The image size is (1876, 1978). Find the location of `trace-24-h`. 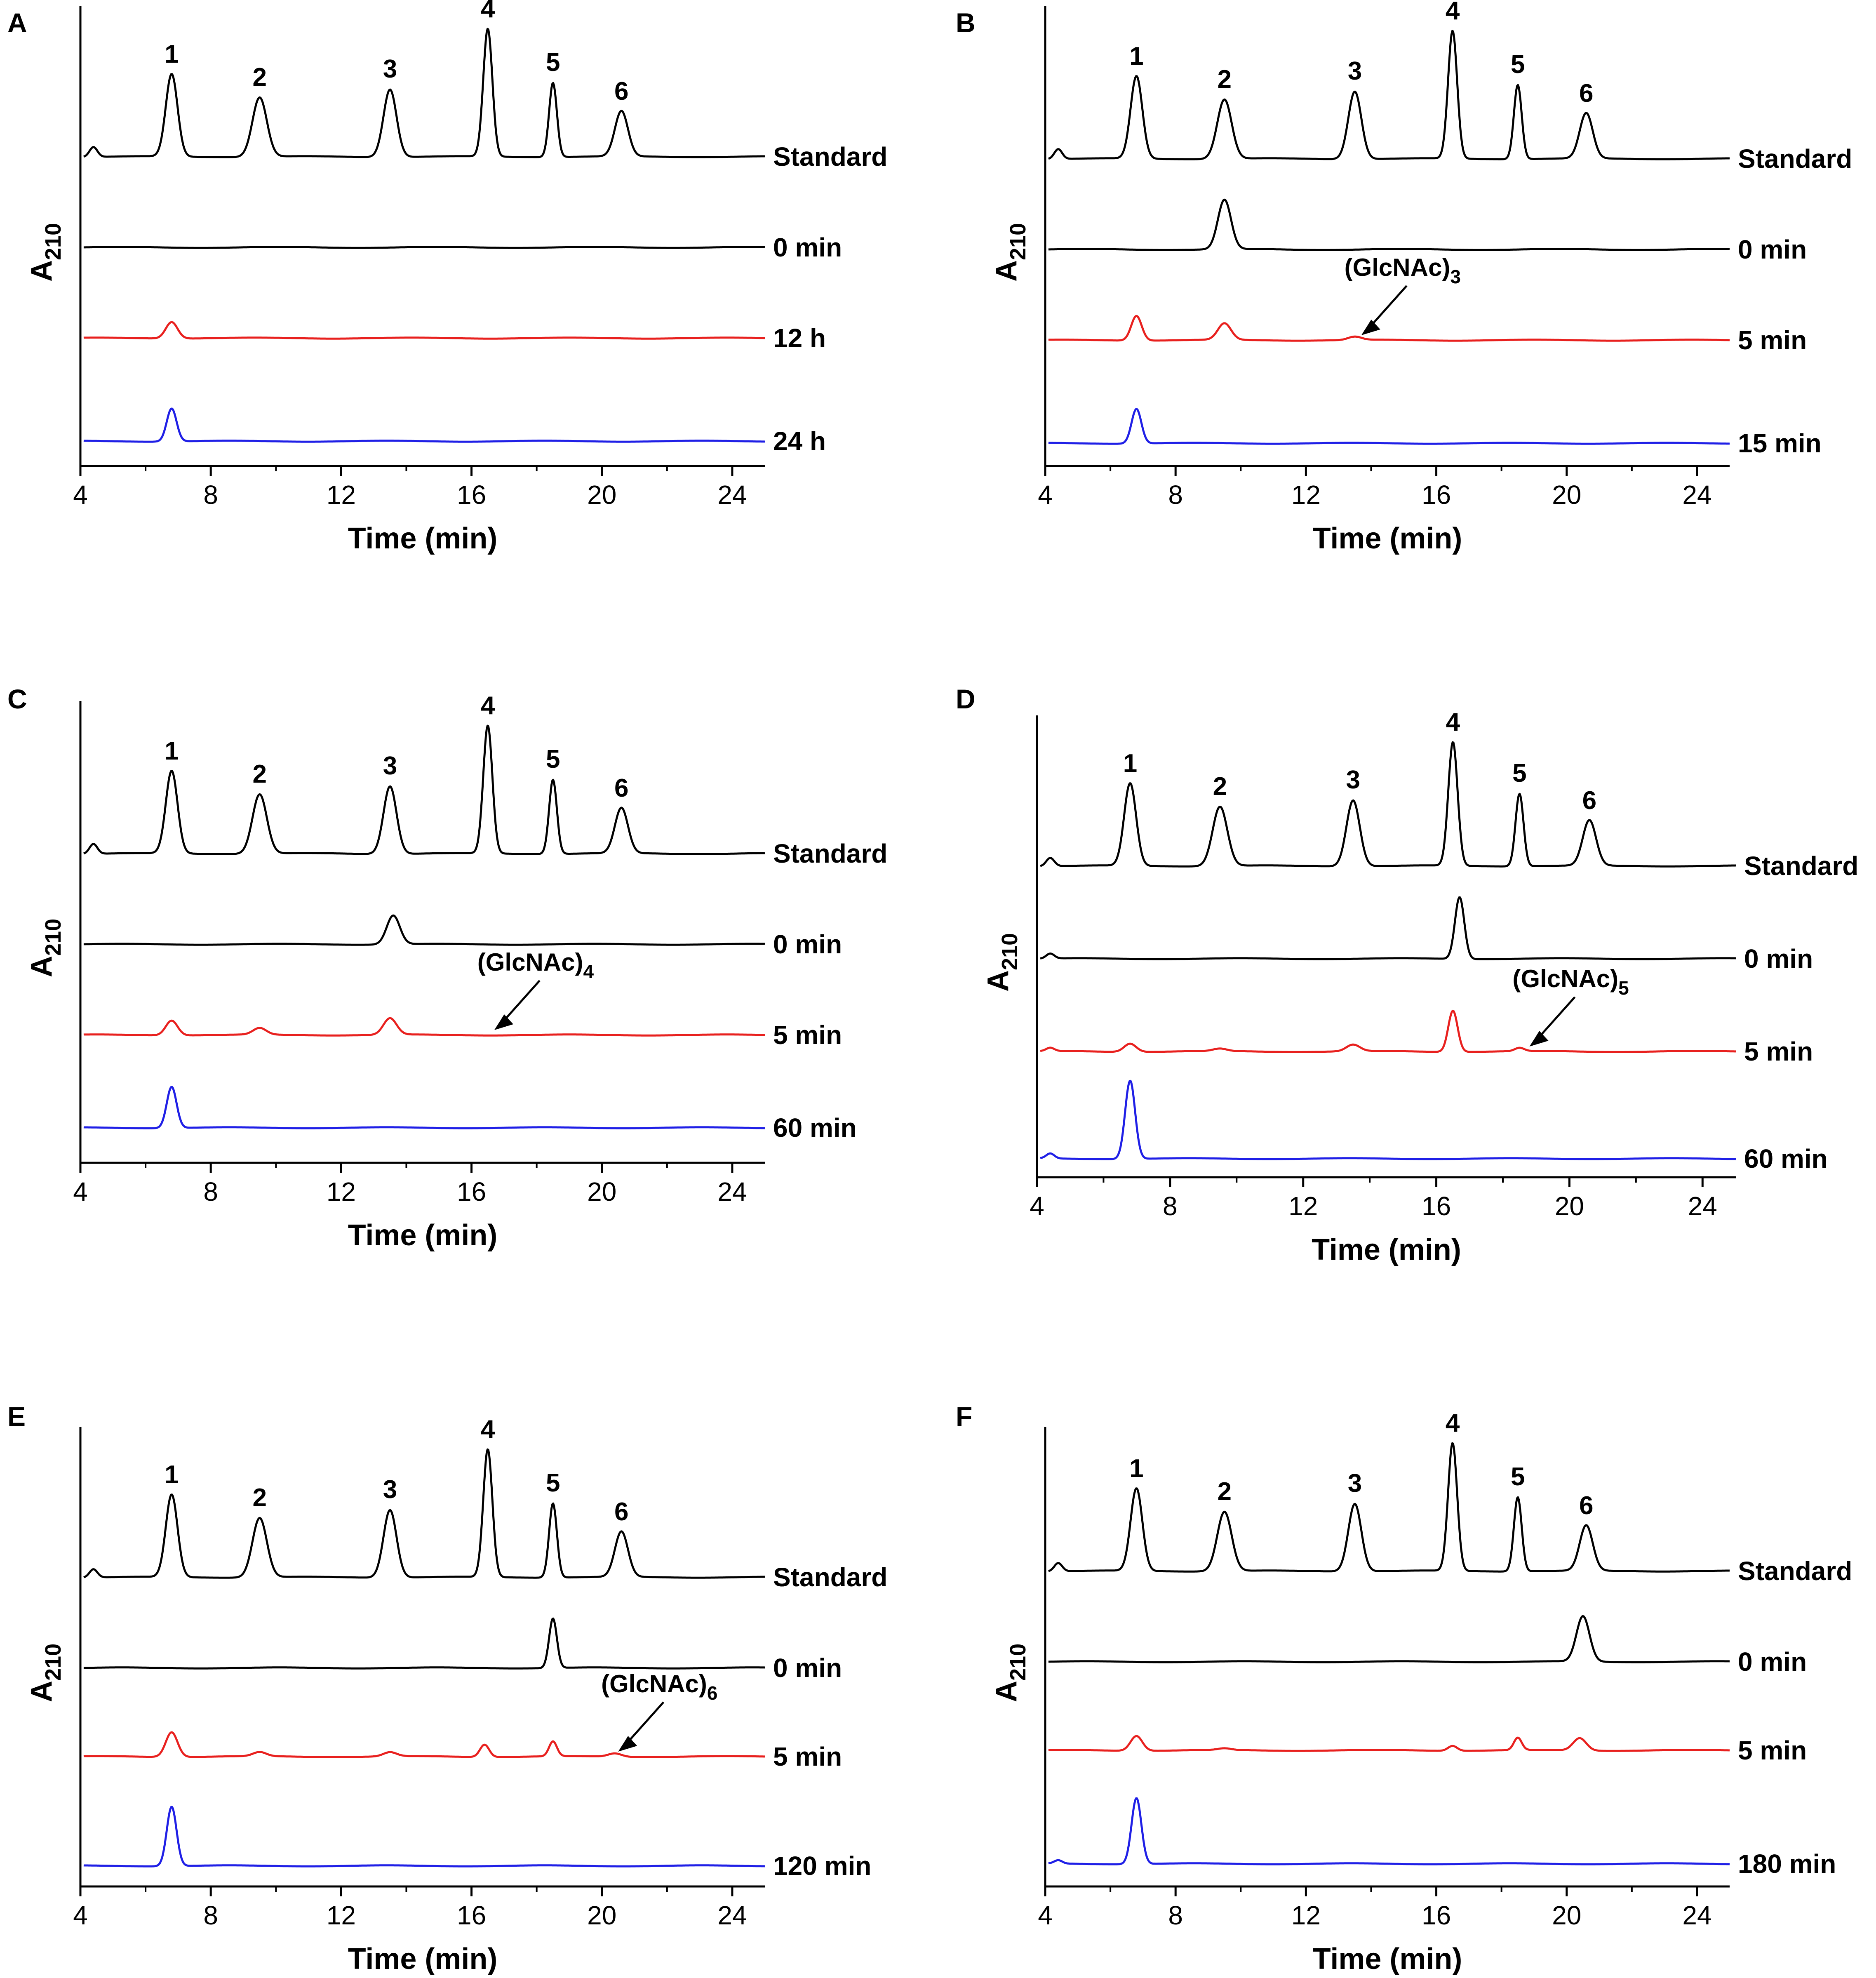

trace-24-h is located at coordinates (424, 425).